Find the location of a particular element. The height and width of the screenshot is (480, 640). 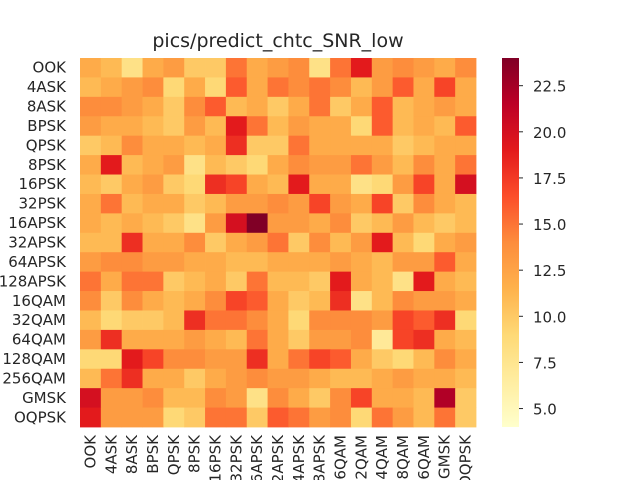

x-tick-label: 32QAM is located at coordinates (361, 457).